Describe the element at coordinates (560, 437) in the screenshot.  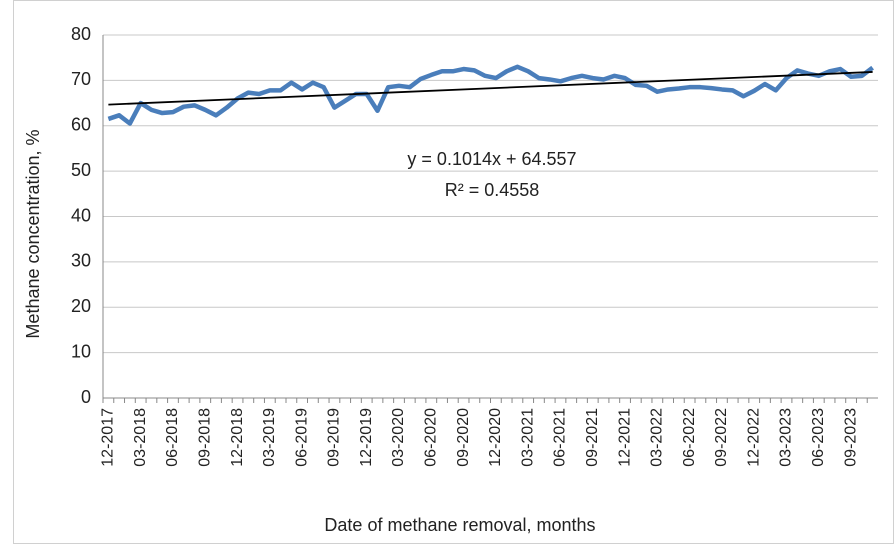
I see `x-tick-label: 06-2021` at that location.